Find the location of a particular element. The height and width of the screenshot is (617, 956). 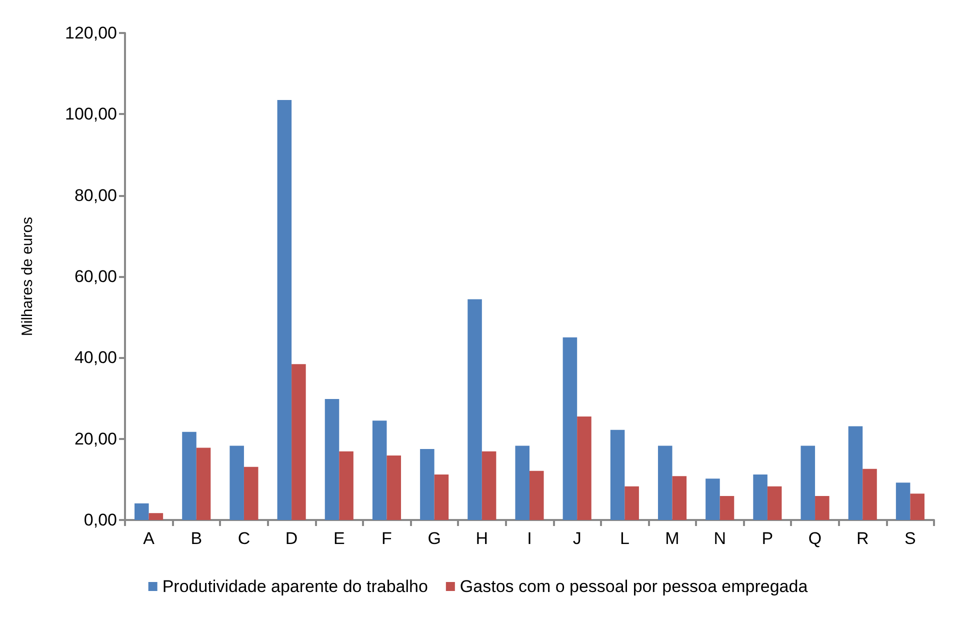

y-tick-label: 40,00 is located at coordinates (95, 358).